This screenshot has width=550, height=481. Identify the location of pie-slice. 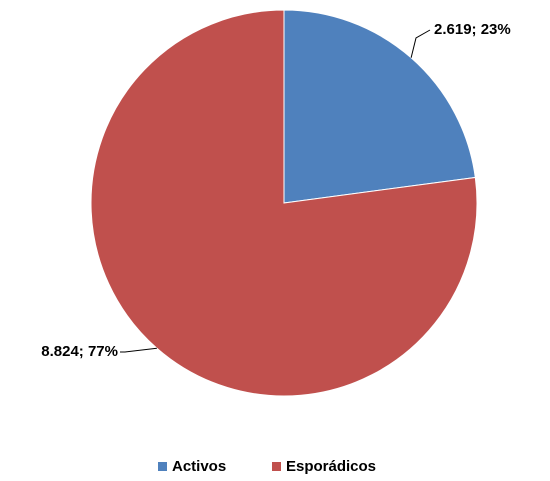
(379, 106).